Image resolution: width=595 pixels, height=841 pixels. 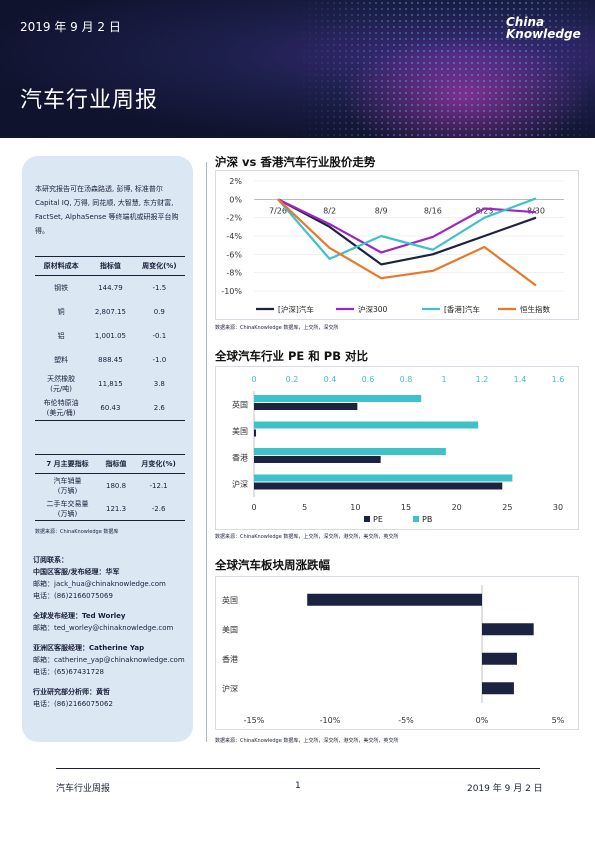 I want to click on legend-label: 恒生指数, so click(x=535, y=309).